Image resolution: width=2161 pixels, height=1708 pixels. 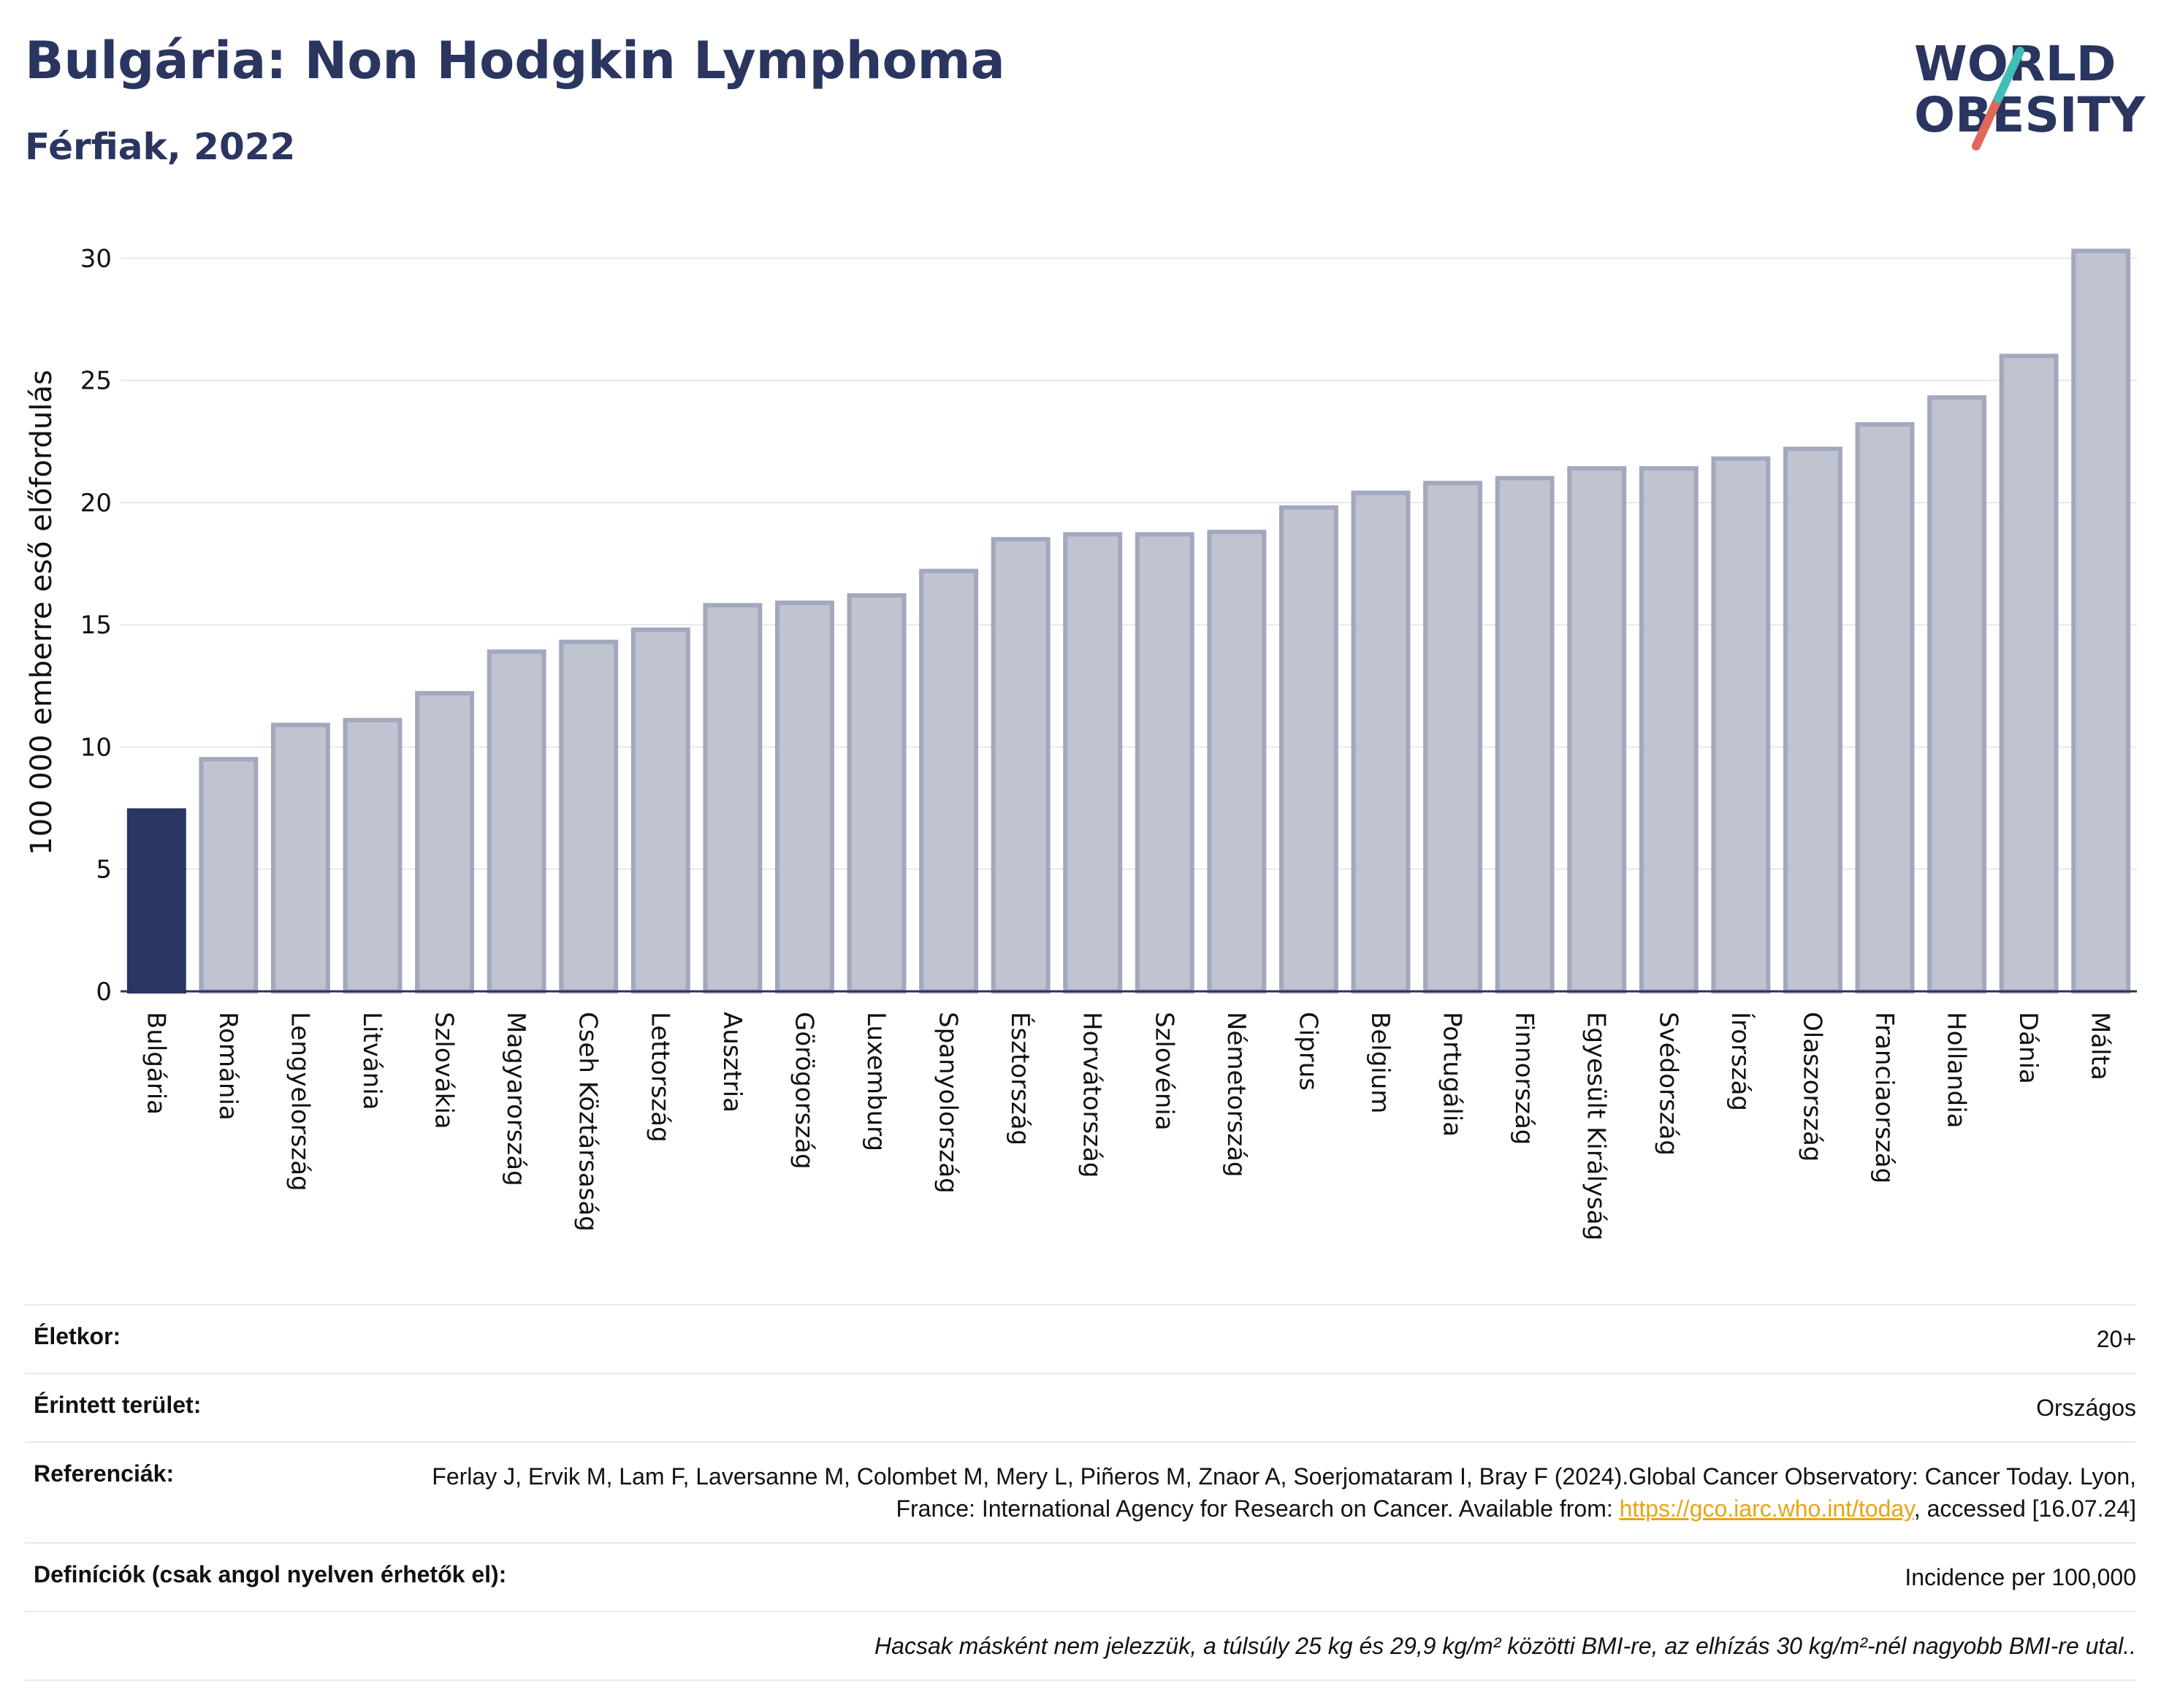 What do you see at coordinates (156, 1063) in the screenshot?
I see `x-tick-label: Bulgária` at bounding box center [156, 1063].